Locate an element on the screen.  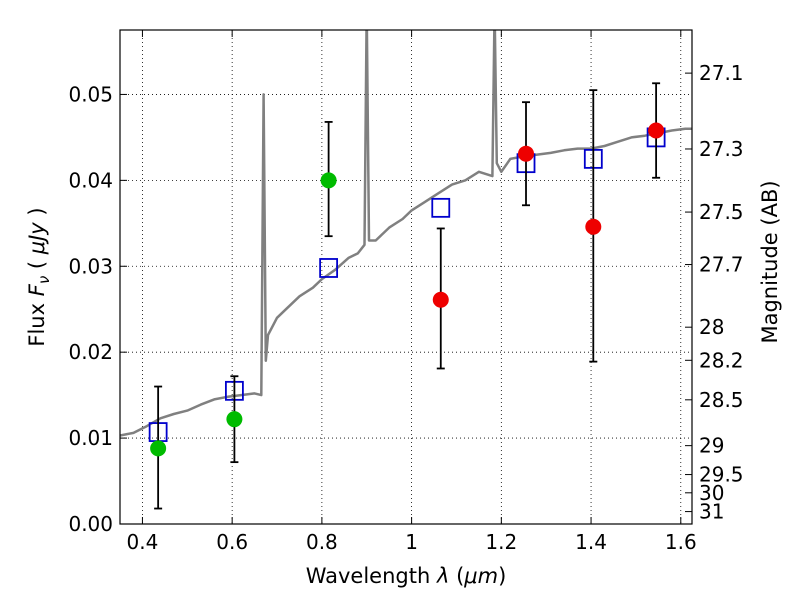
x-tick-label: 0.6 is located at coordinates (232, 542).